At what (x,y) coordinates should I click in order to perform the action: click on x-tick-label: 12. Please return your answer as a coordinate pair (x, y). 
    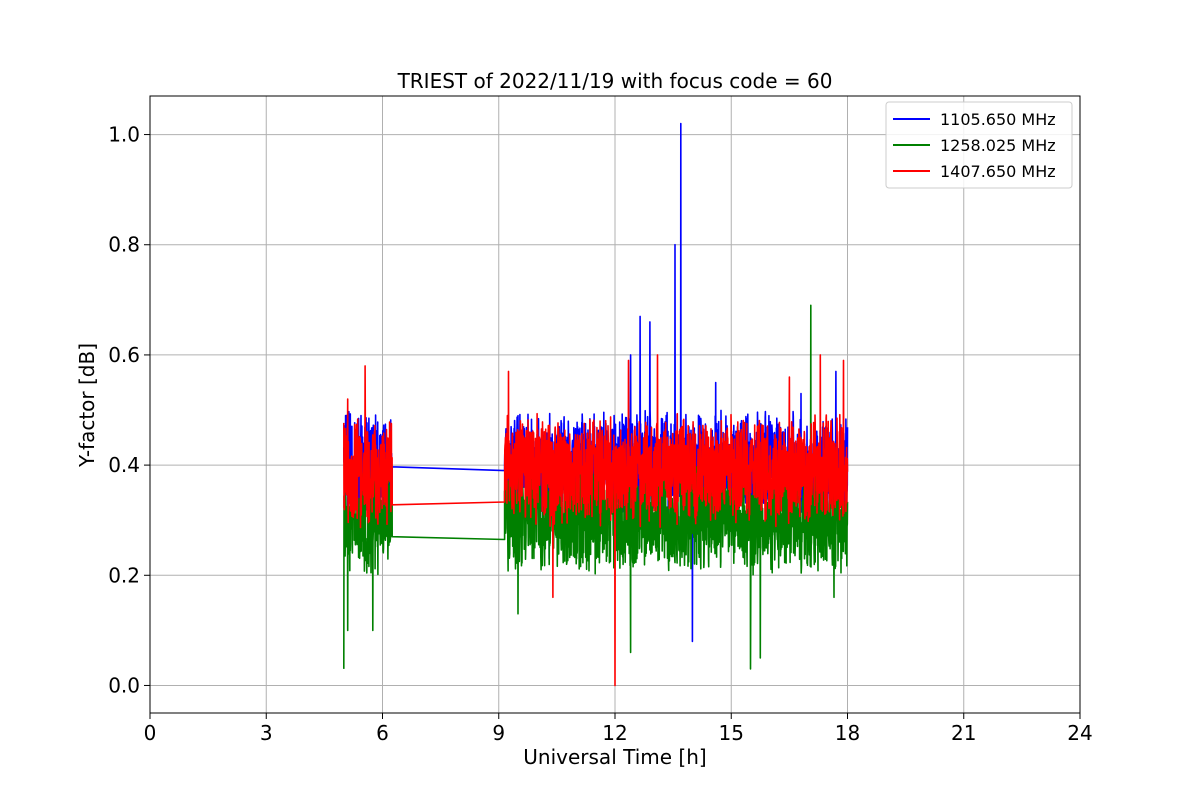
    Looking at the image, I should click on (614, 733).